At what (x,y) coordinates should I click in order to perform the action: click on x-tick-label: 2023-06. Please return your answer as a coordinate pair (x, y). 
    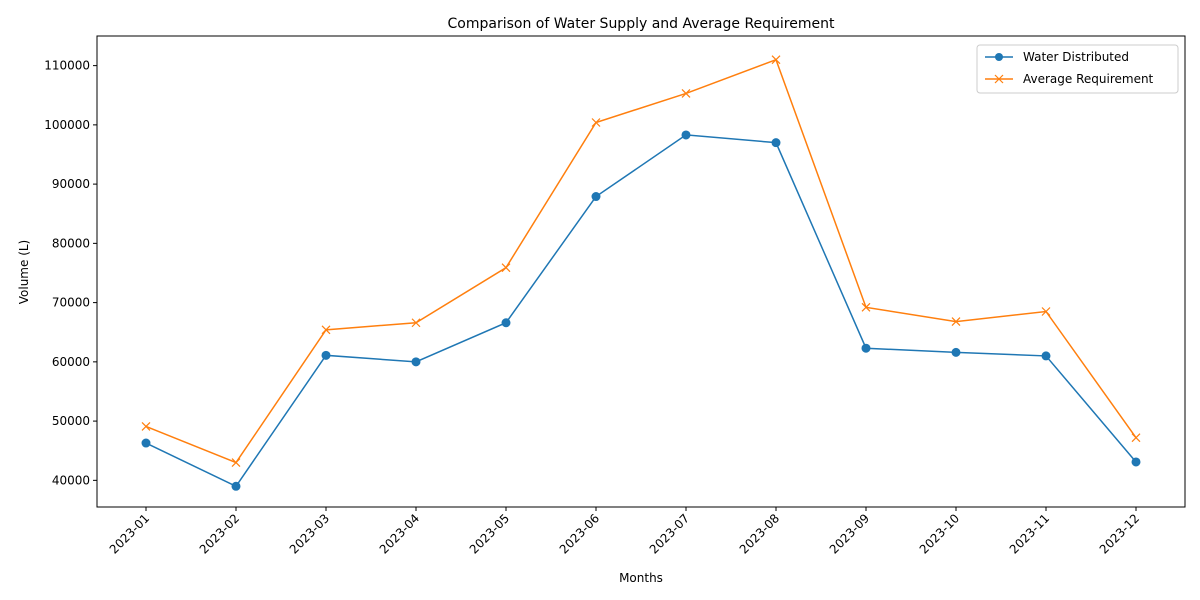
    Looking at the image, I should click on (579, 533).